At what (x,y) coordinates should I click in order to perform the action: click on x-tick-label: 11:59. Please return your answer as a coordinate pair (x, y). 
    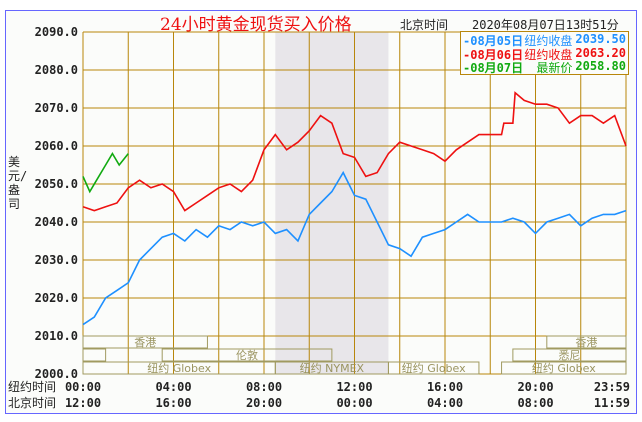
    Looking at the image, I should click on (612, 403).